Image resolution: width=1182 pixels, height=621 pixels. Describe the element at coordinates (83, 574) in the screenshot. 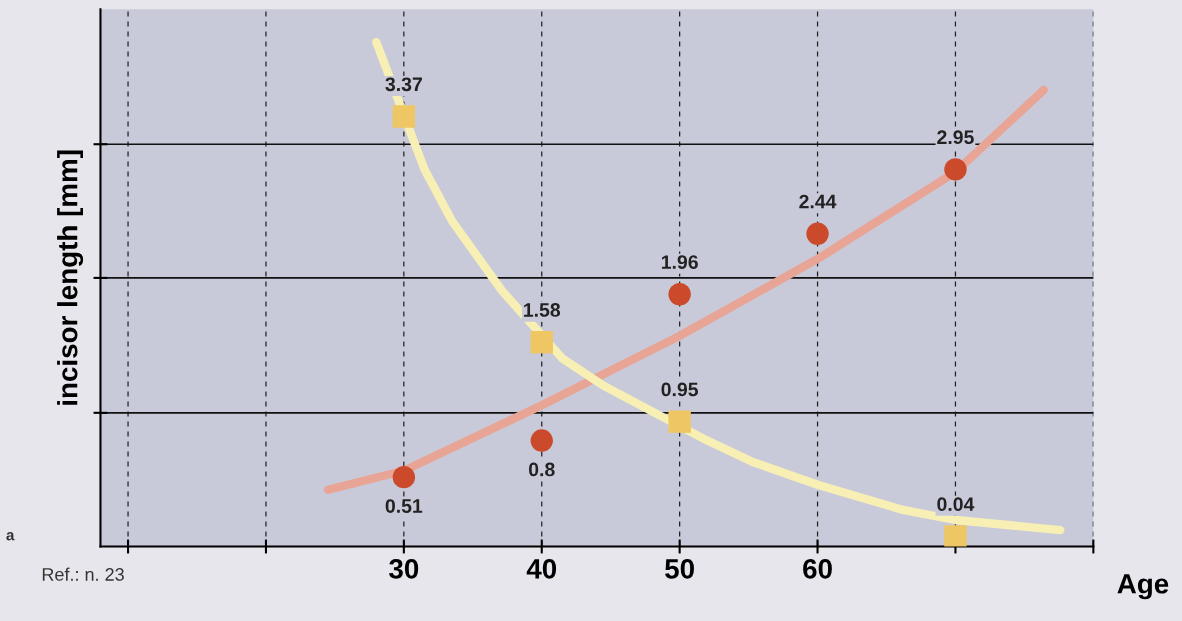

I see `text: Ref.: n. 23` at that location.